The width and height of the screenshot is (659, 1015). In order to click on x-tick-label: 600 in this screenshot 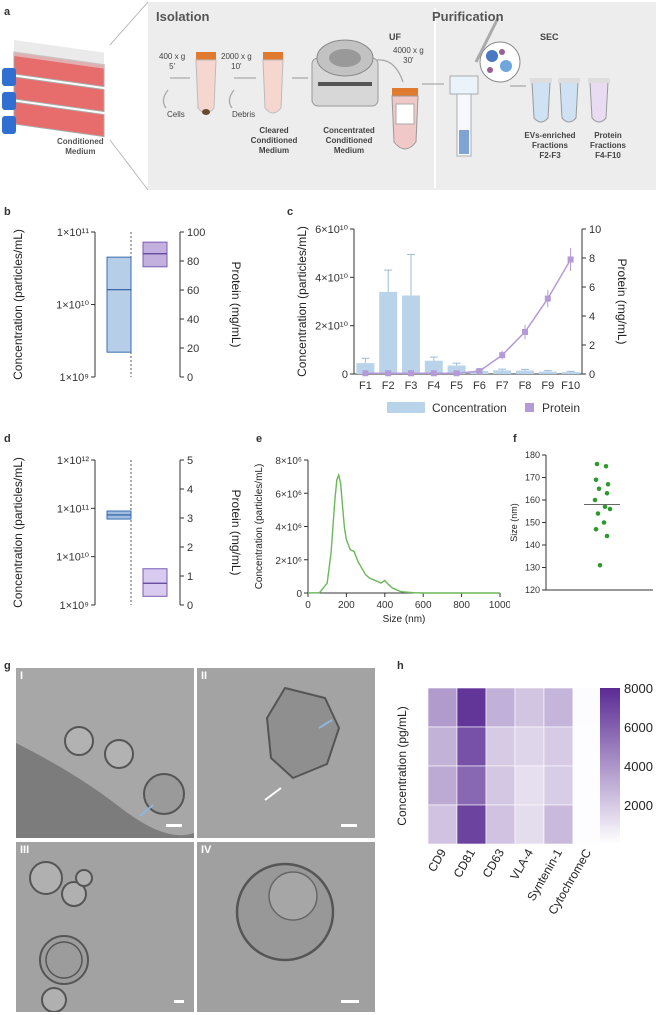, I will do `click(423, 605)`.